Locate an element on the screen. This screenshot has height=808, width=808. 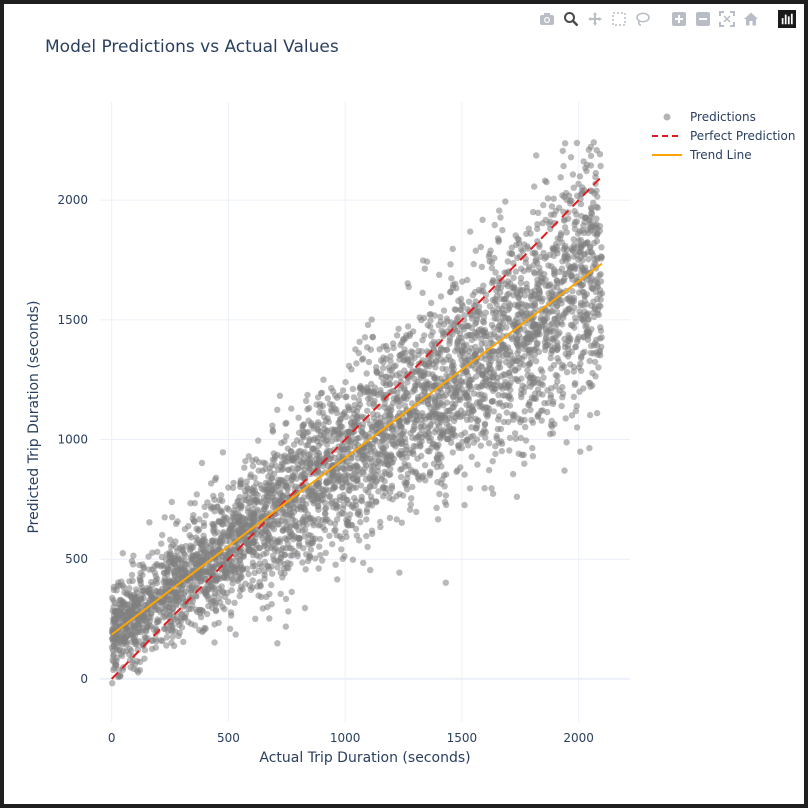
plotly-logo-icon is located at coordinates (787, 19).